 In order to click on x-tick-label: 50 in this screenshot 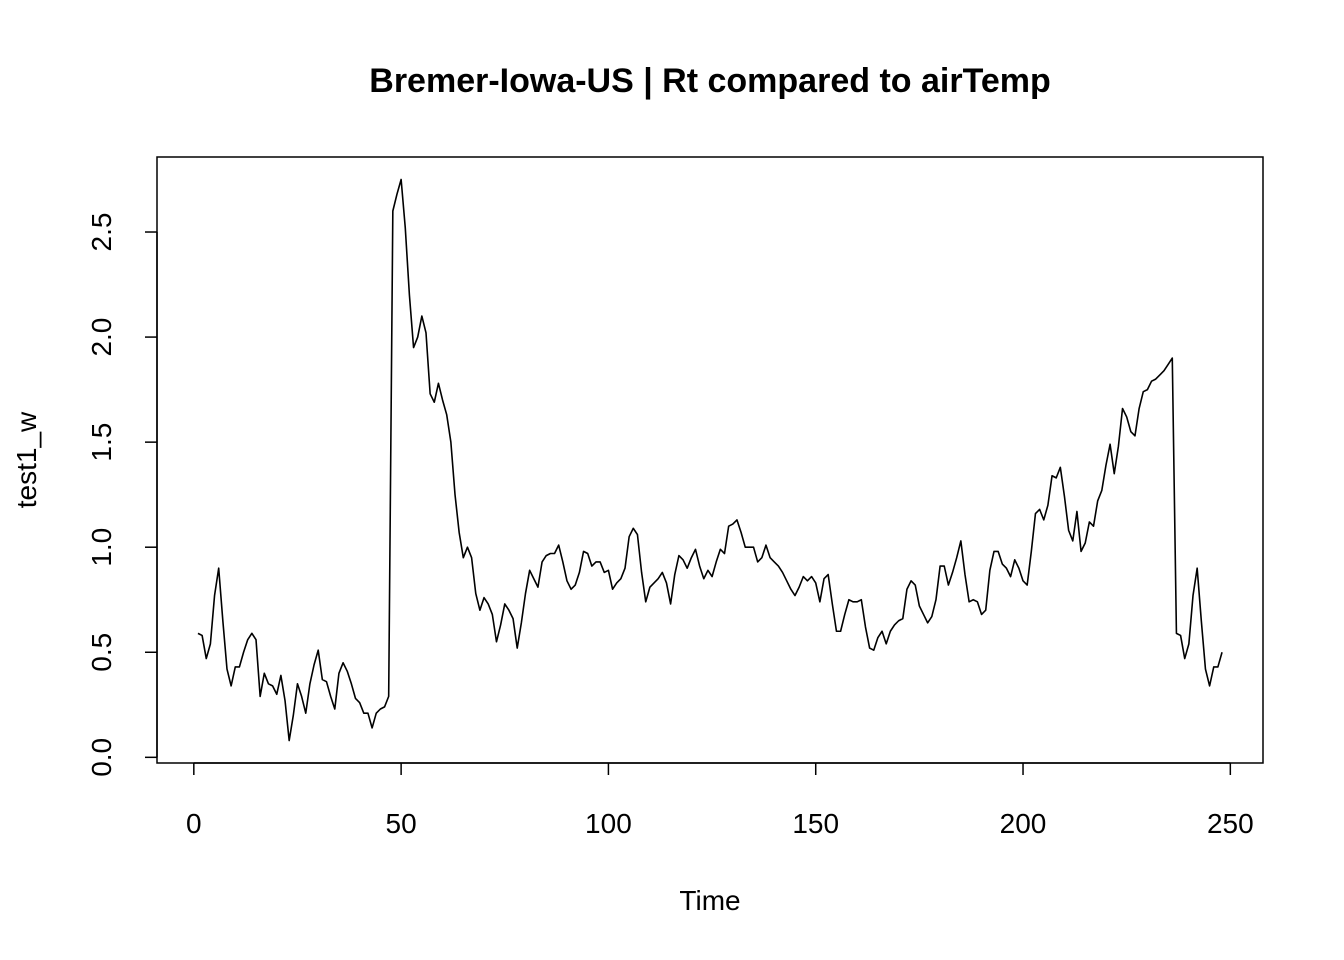, I will do `click(401, 823)`.